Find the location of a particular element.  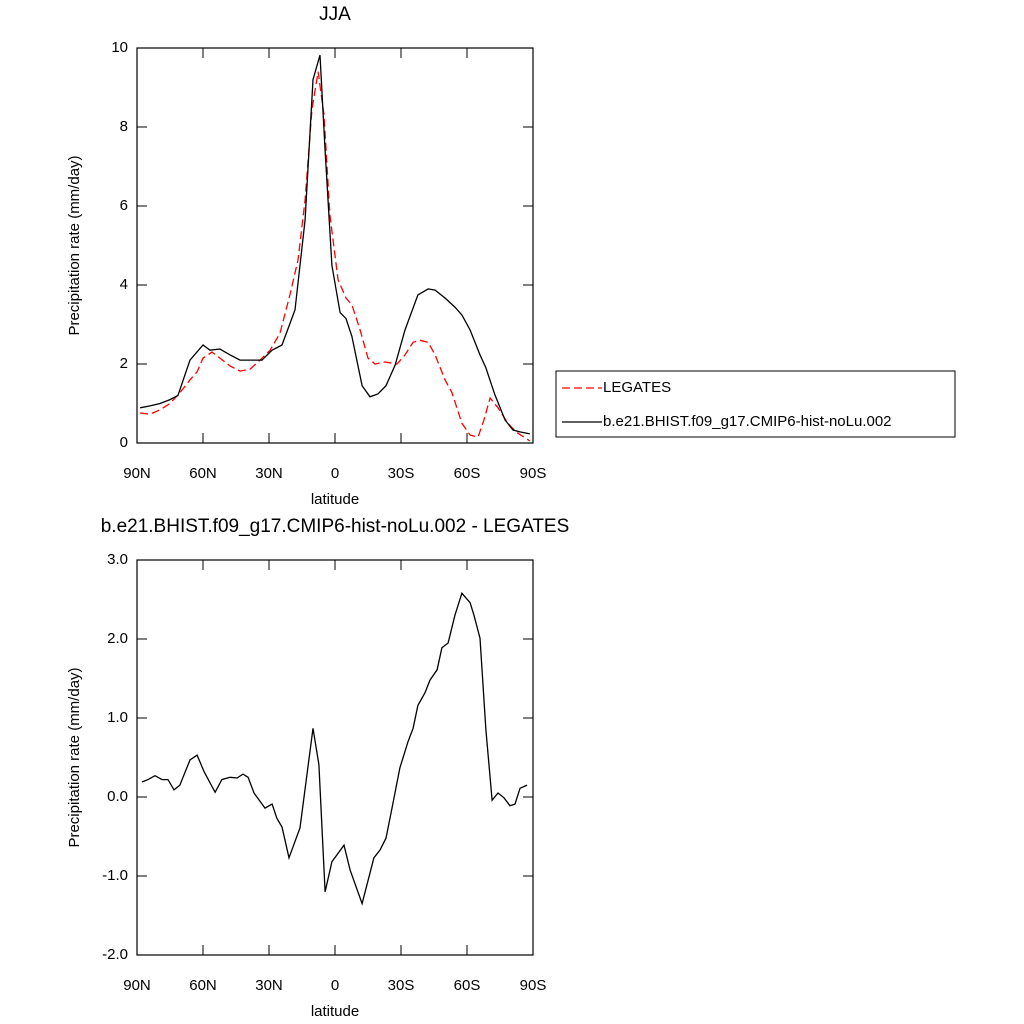

y-tick-label: 2.0 is located at coordinates (117, 638).